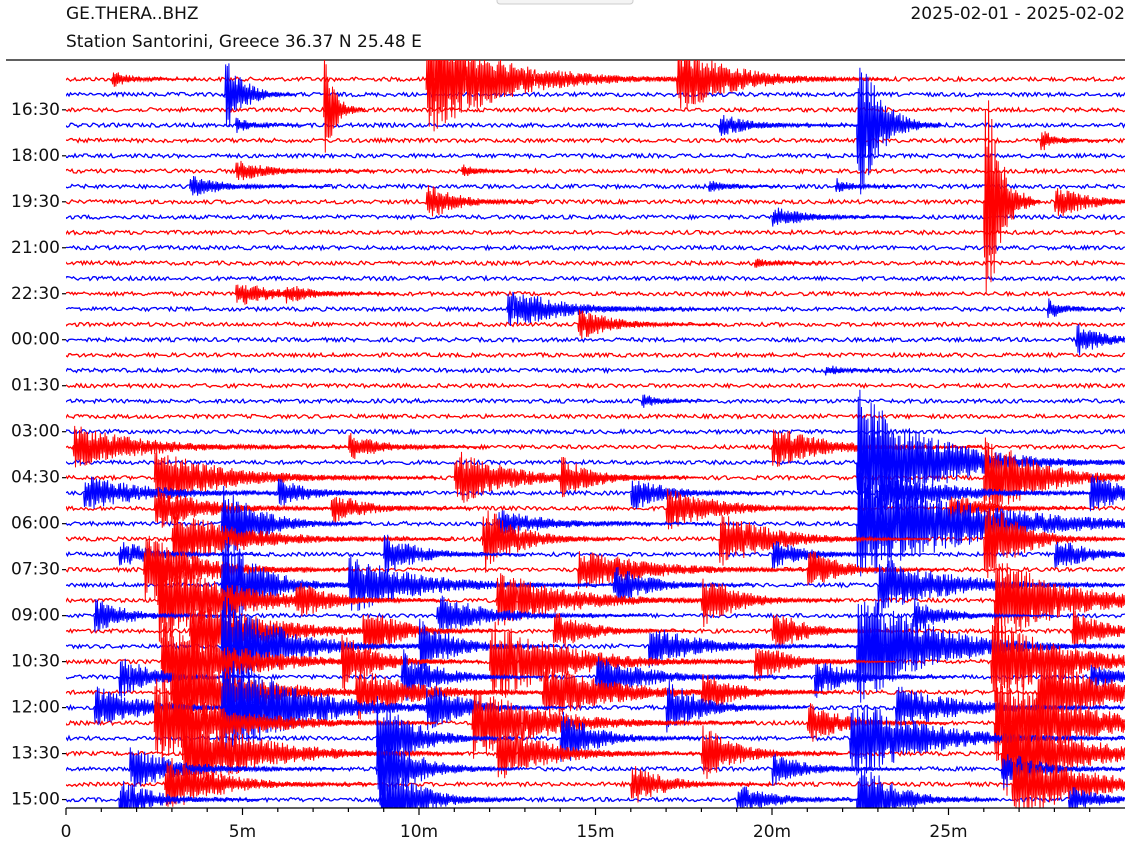  I want to click on y-tick-label: 16:30, so click(35, 110).